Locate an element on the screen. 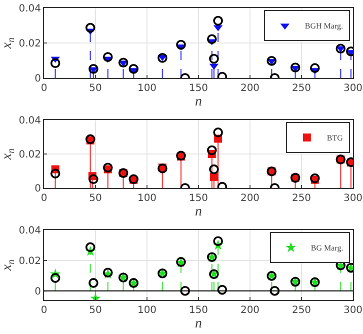  legend-label: BGH Marg. is located at coordinates (323, 26).